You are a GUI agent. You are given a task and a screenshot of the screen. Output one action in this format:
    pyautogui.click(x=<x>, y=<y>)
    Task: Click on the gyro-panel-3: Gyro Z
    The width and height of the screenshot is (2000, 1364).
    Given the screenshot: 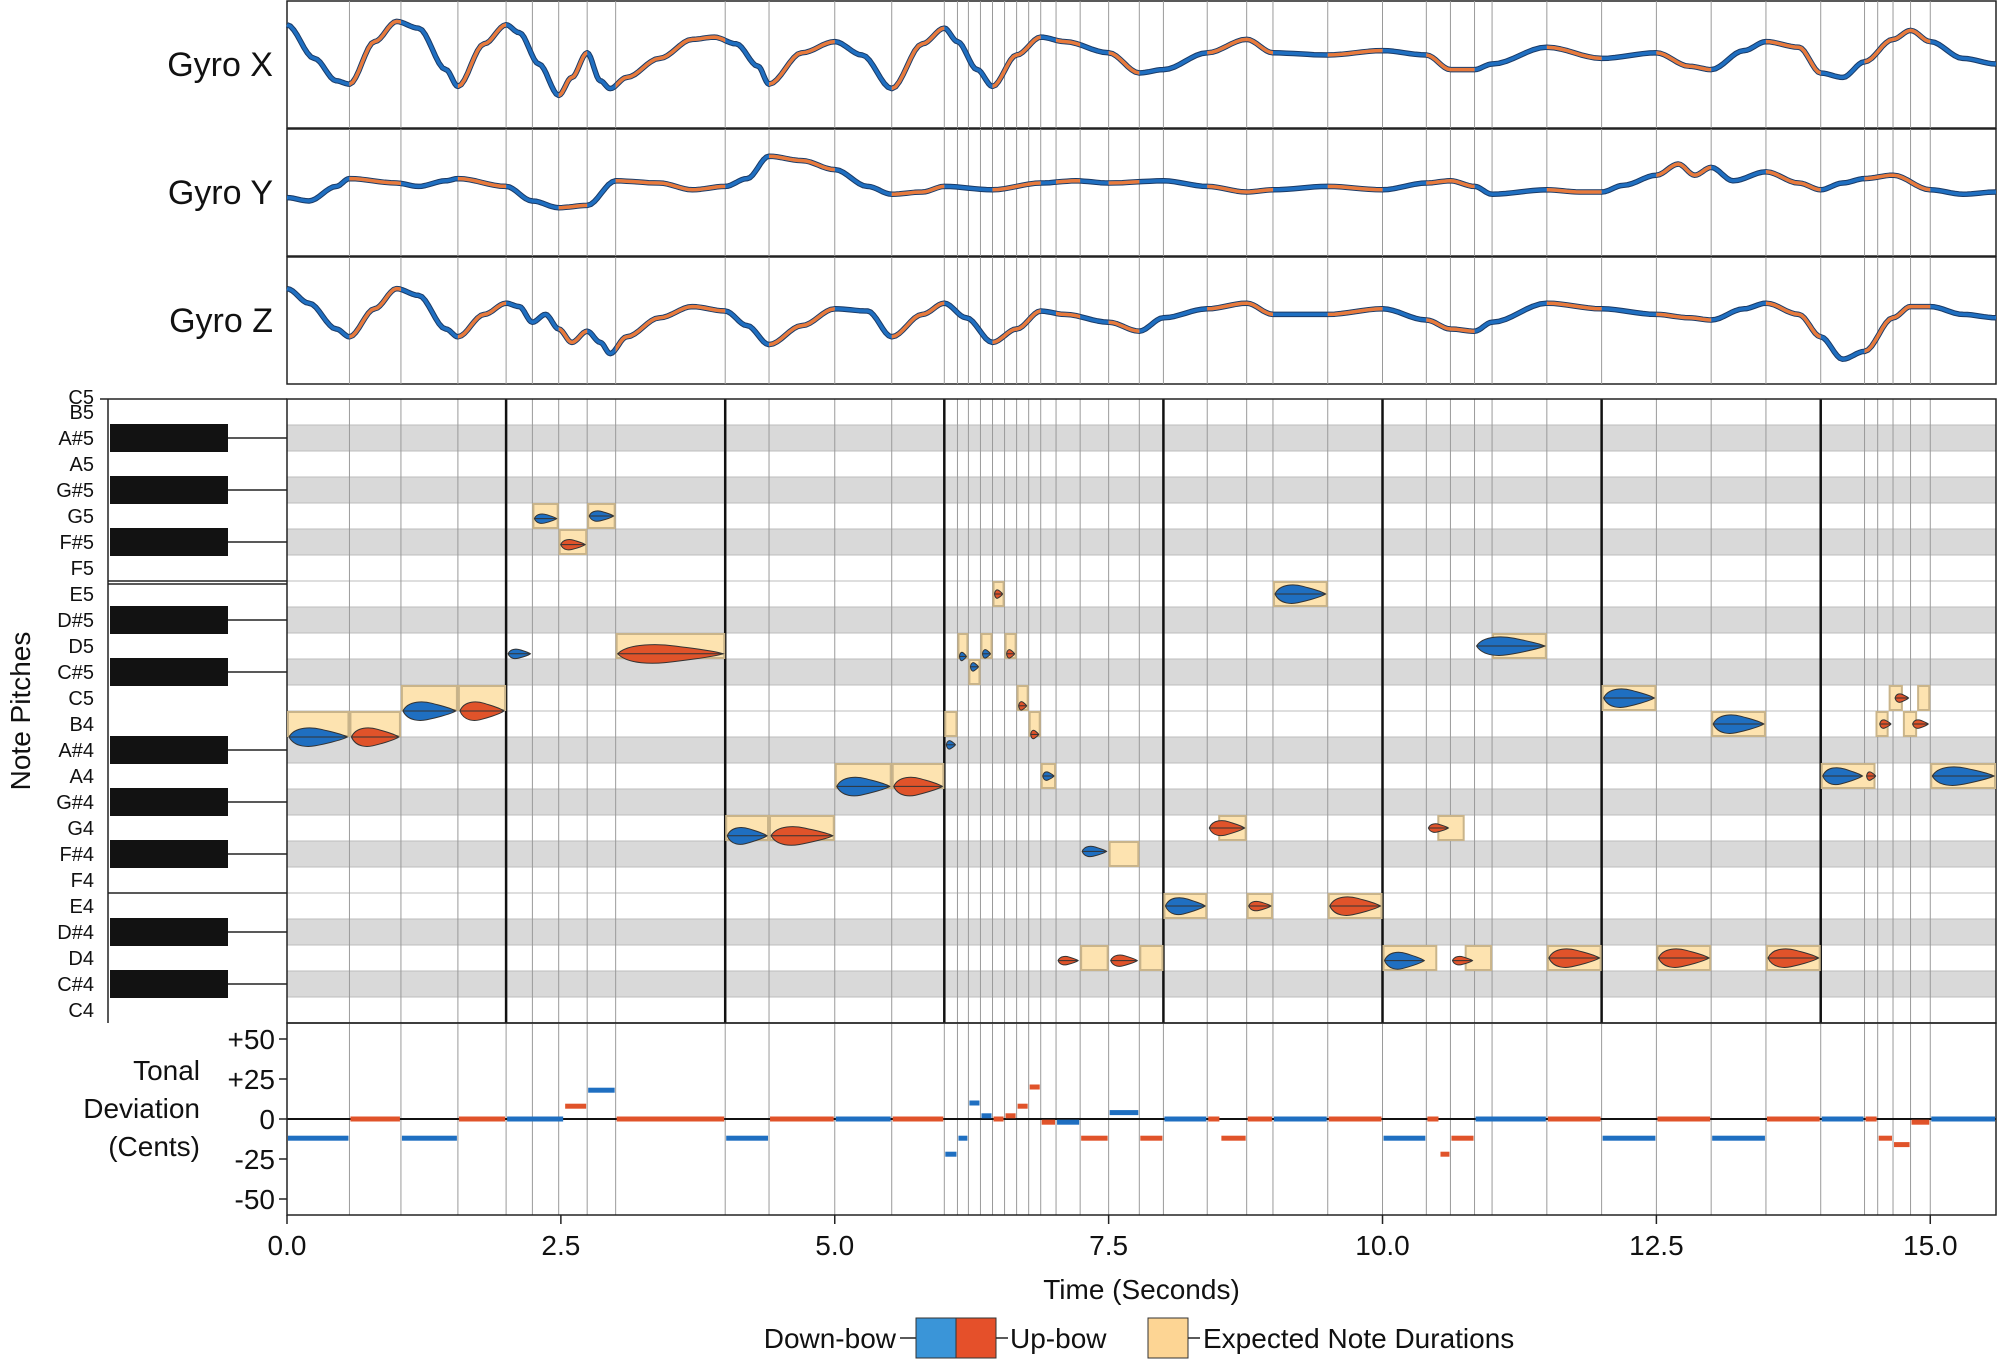 What is the action you would take?
    pyautogui.click(x=1083, y=320)
    